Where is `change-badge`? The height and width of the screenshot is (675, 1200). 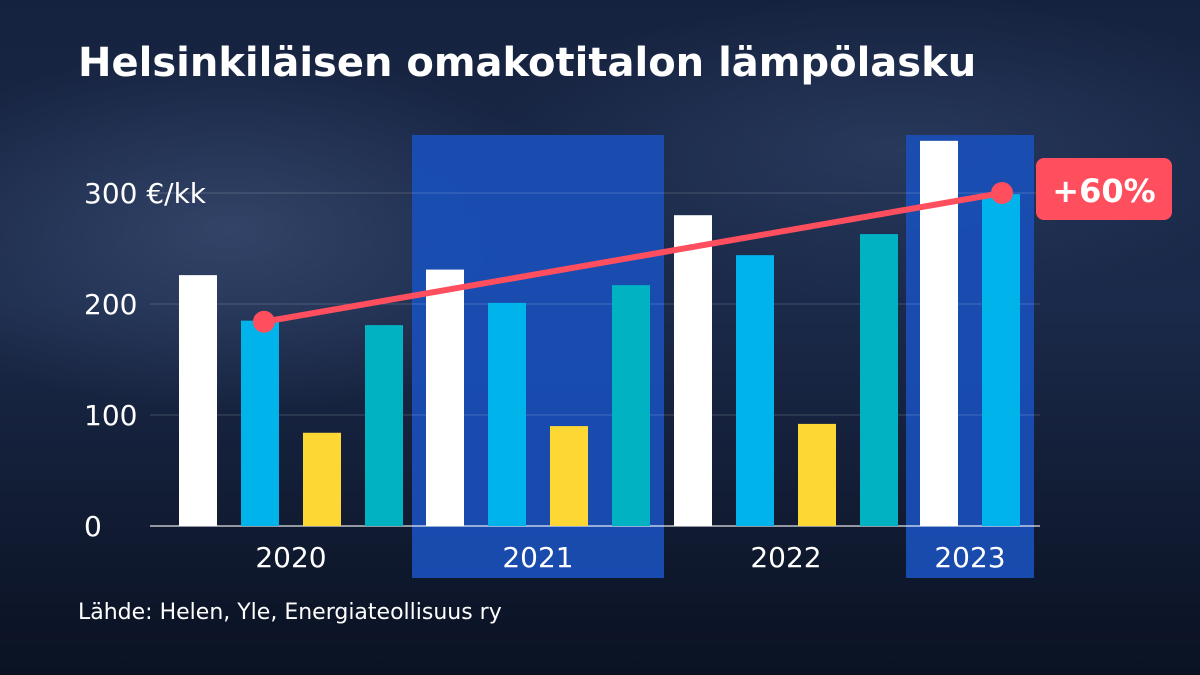
change-badge is located at coordinates (1104, 189).